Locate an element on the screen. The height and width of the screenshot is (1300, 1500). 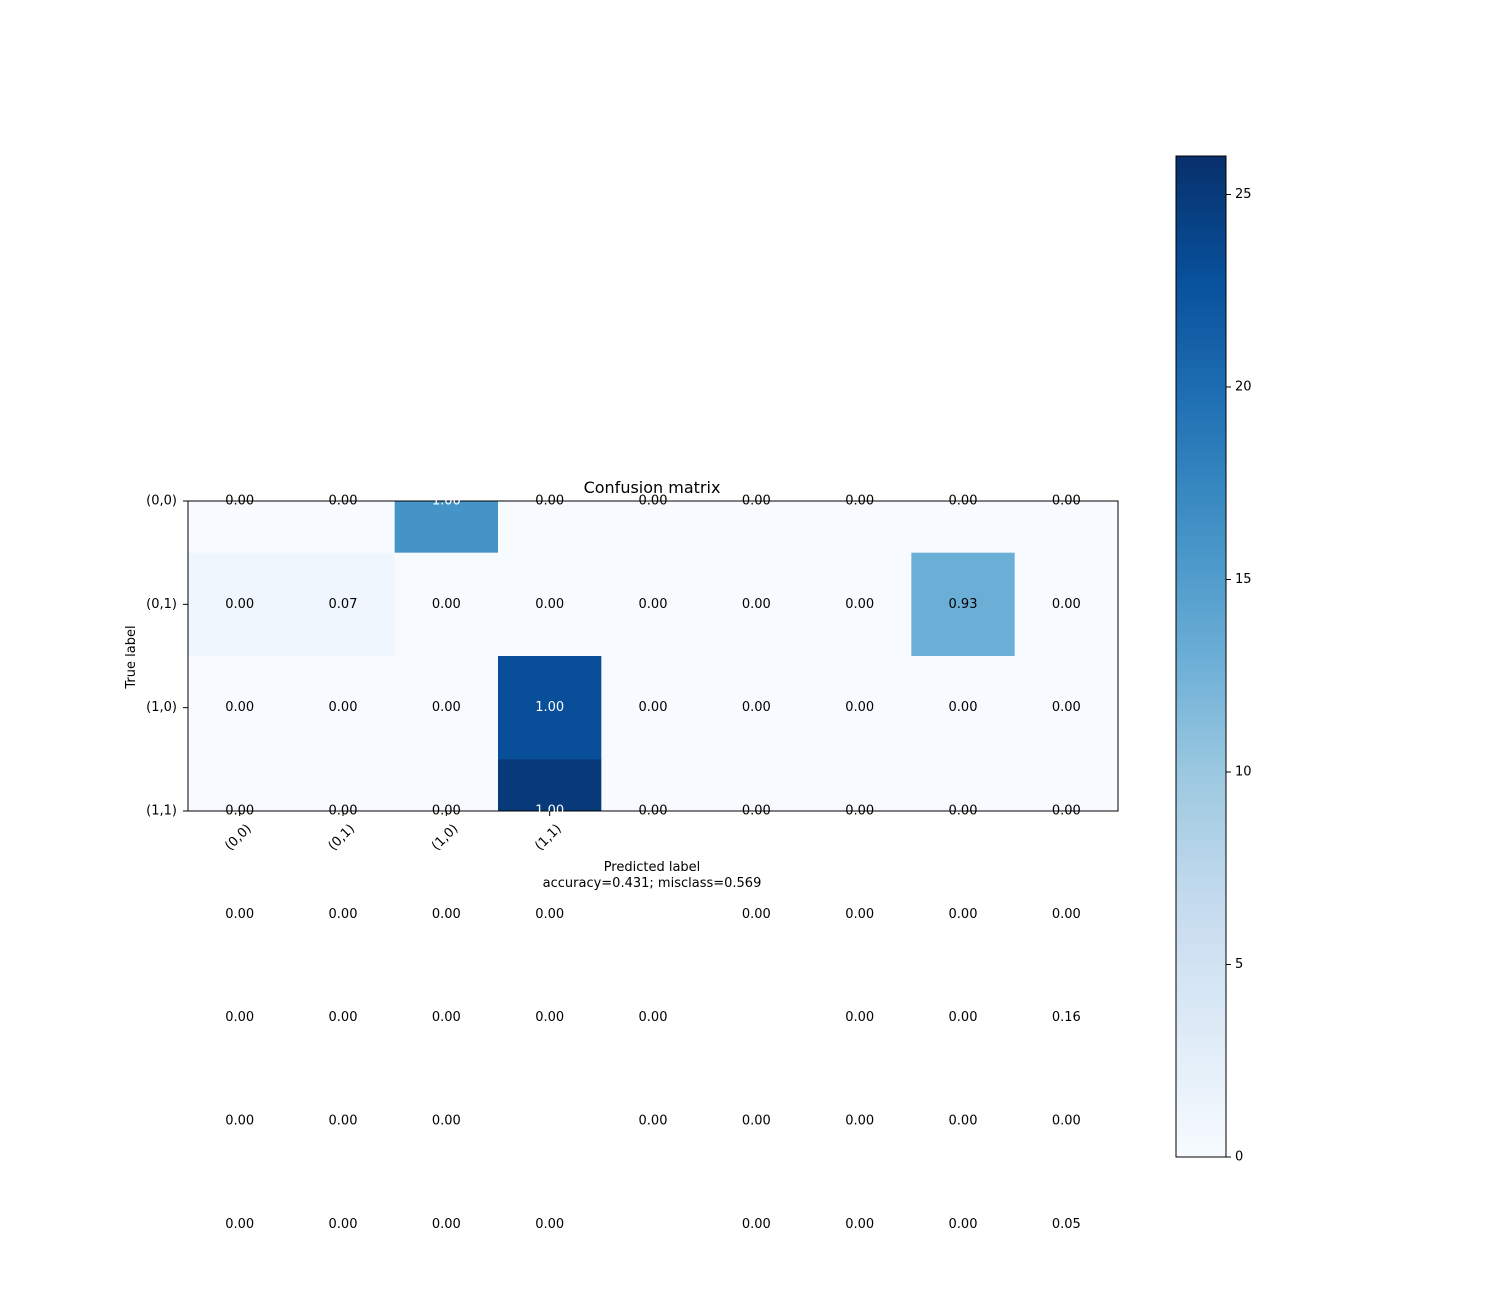
y-axis-ticks: (0,0) (0,1) (1,0) (1,1) is located at coordinates (167, 656).